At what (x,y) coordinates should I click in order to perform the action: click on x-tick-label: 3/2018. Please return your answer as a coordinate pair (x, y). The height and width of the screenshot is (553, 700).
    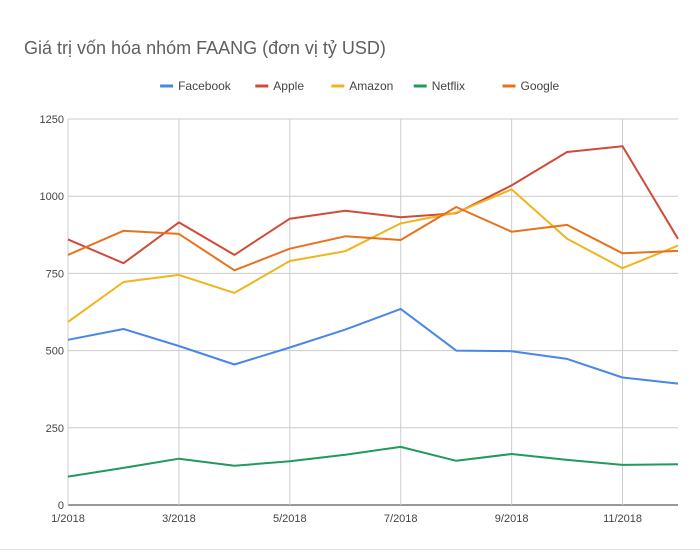
    Looking at the image, I should click on (179, 519).